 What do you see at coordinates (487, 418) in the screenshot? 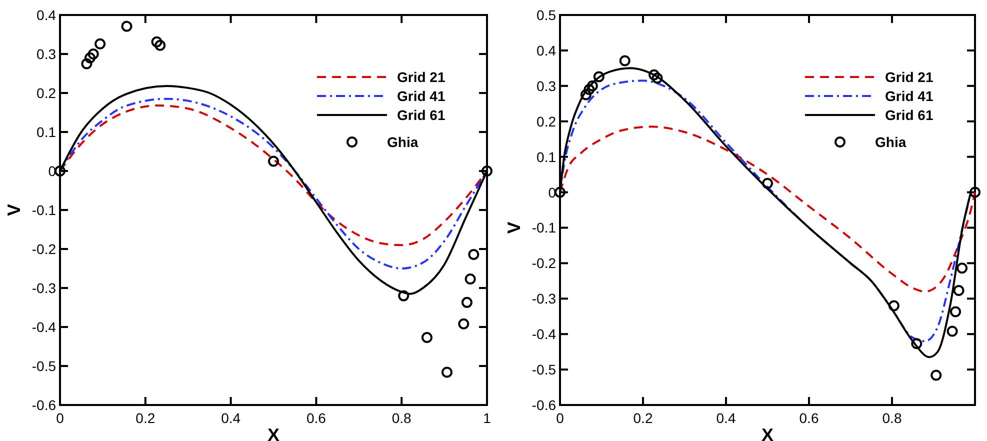
I see `x-tick-label: 1` at bounding box center [487, 418].